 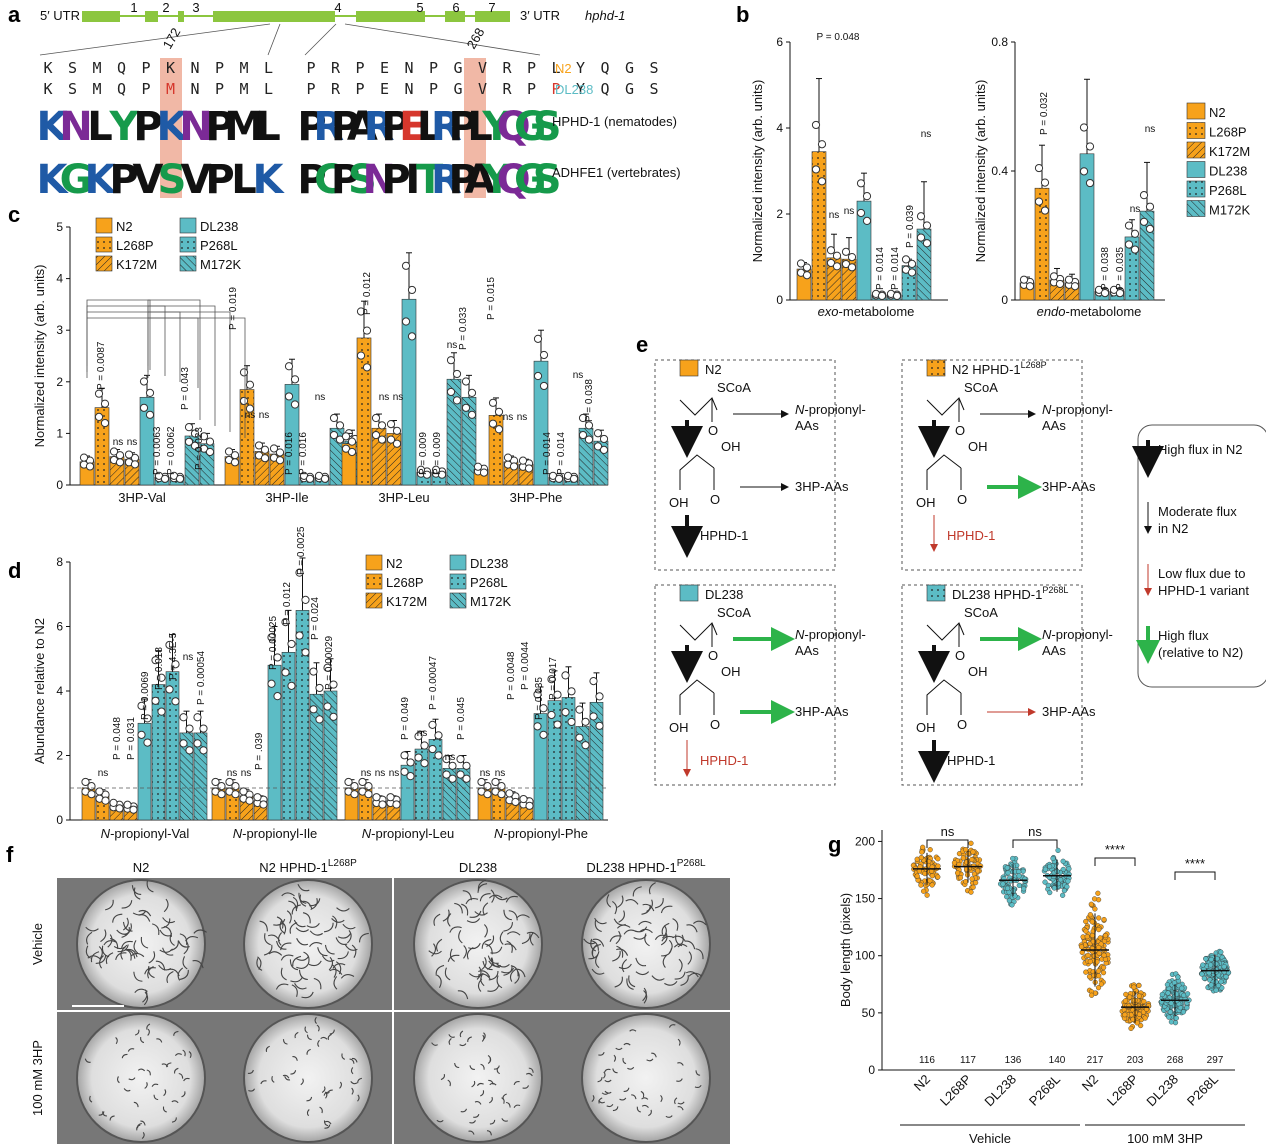 What do you see at coordinates (530, 180) in the screenshot?
I see `logo-letter: G` at bounding box center [530, 180].